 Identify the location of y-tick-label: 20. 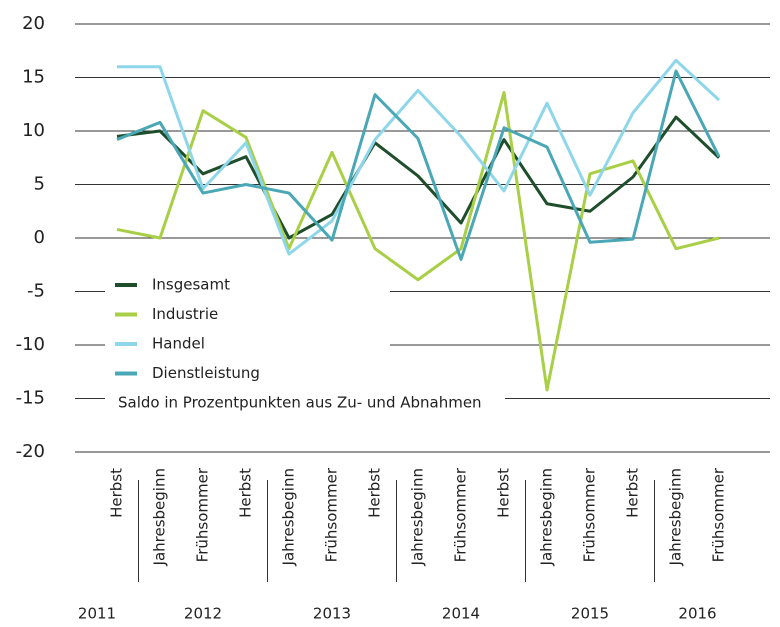
(33, 23).